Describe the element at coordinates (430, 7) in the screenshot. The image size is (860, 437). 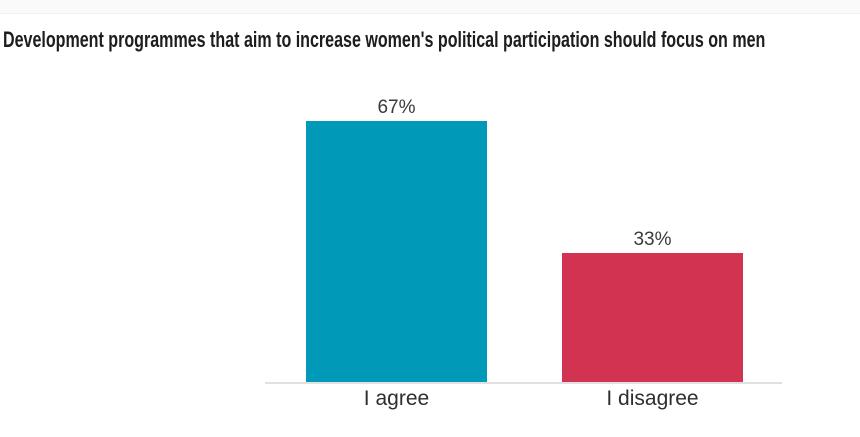
I see `top-band` at that location.